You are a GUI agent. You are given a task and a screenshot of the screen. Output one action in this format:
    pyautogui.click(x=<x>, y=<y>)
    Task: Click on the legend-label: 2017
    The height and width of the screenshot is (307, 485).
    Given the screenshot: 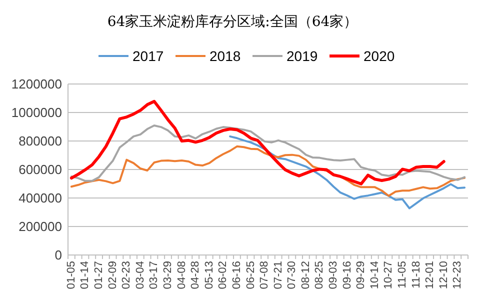 What is the action you would take?
    pyautogui.click(x=148, y=56)
    